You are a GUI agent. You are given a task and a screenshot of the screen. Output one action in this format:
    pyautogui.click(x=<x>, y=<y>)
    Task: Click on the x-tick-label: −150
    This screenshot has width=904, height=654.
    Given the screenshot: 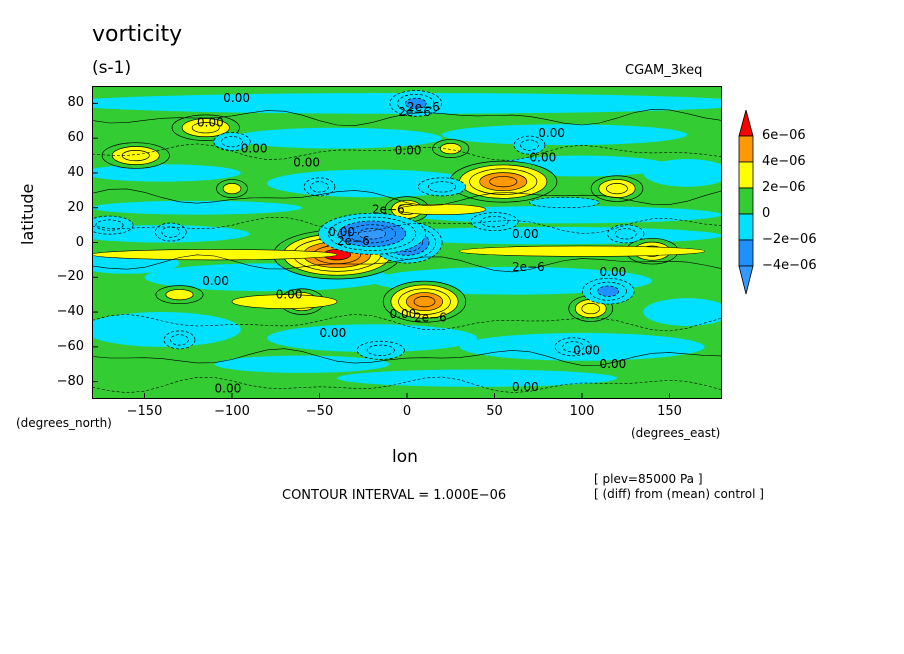 What is the action you would take?
    pyautogui.click(x=144, y=411)
    